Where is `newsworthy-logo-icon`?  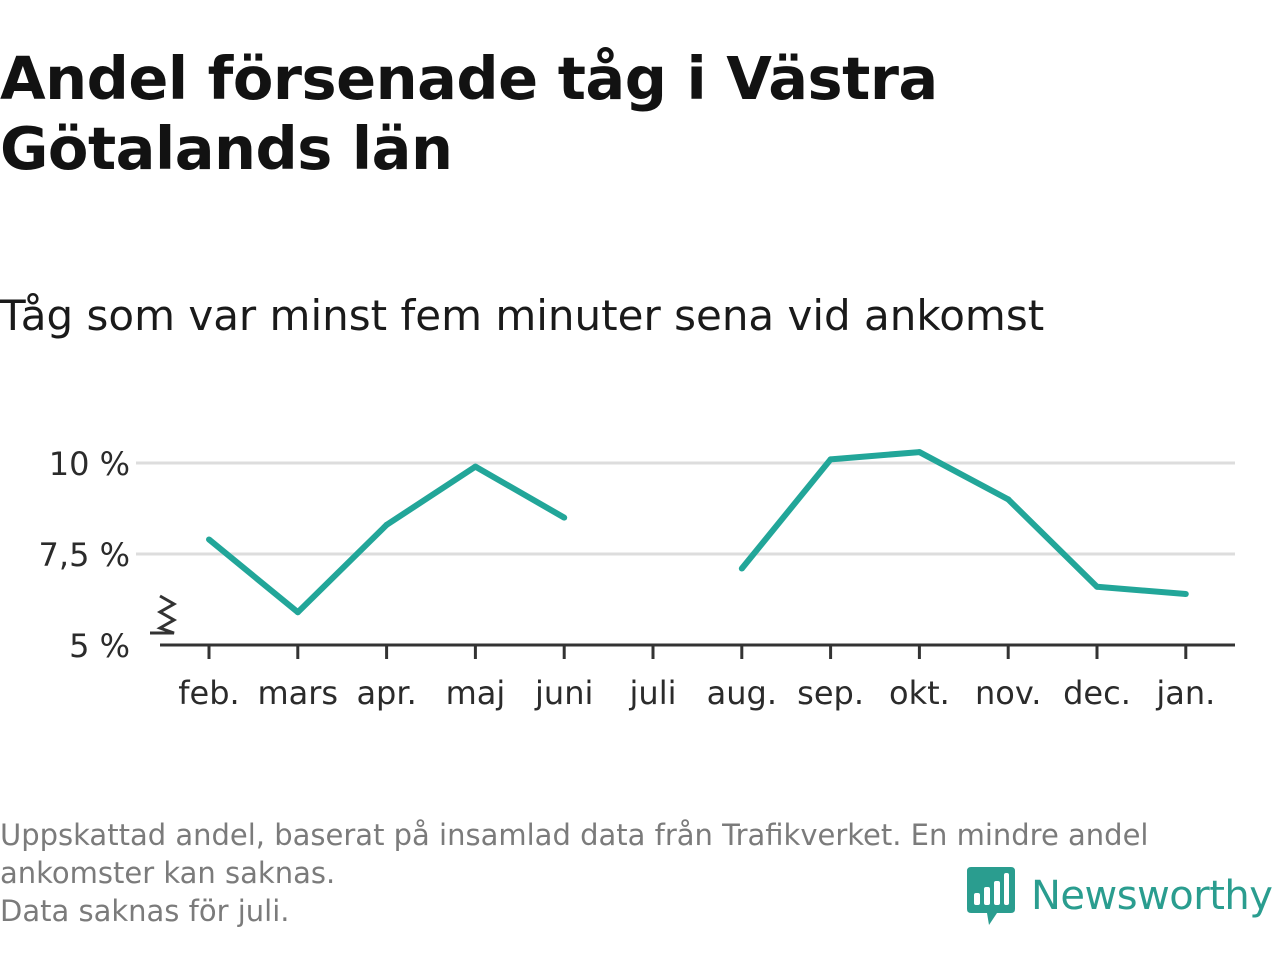 newsworthy-logo-icon is located at coordinates (991, 896).